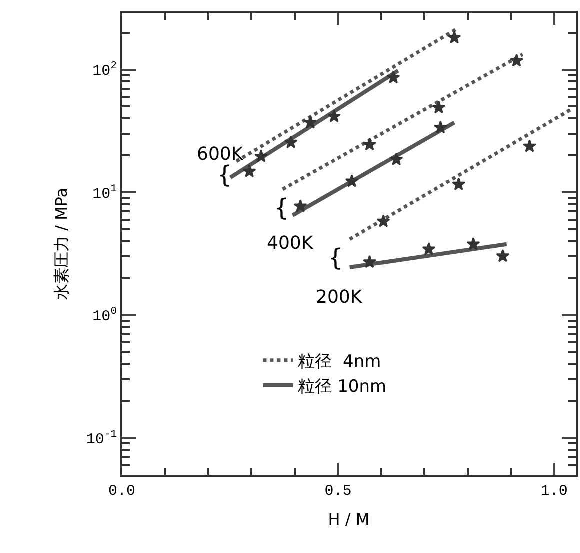  I want to click on y-tick-label: 10$^{0}$, so click(104, 316).